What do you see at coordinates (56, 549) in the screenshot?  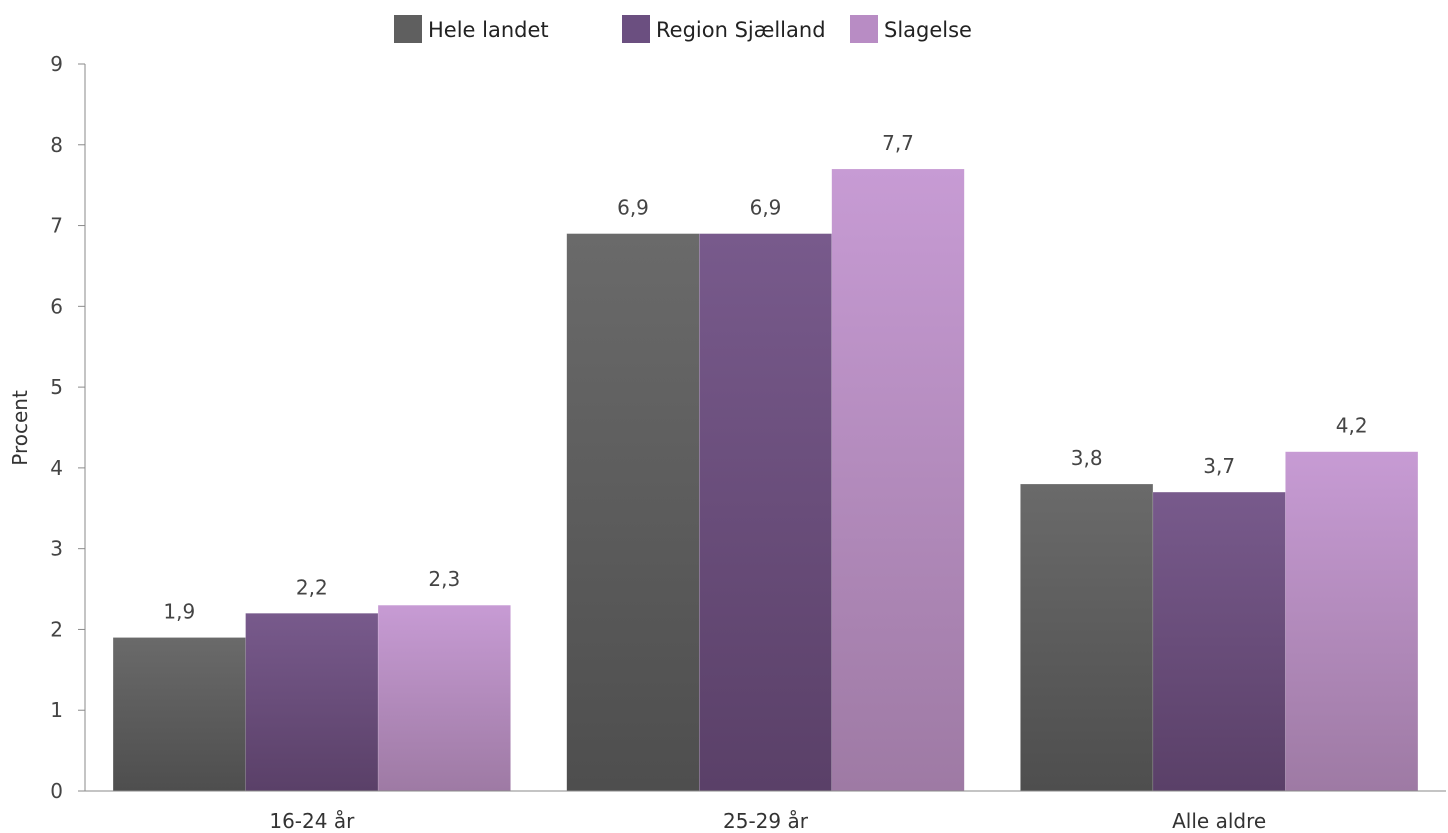 I see `y-tick-label: 3` at bounding box center [56, 549].